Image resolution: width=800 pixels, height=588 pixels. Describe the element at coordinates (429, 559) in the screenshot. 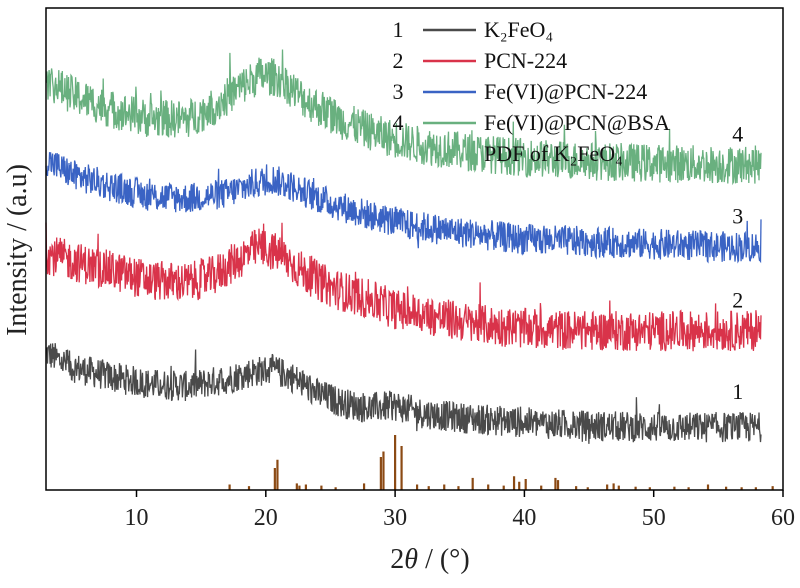

I see `x-axis-title: 2θ / (°)` at that location.